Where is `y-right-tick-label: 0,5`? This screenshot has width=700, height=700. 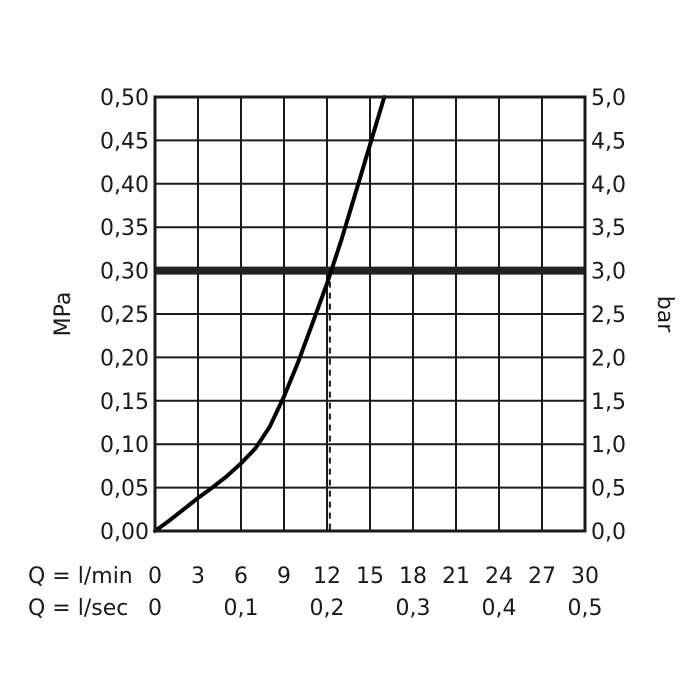
y-right-tick-label: 0,5 is located at coordinates (608, 489).